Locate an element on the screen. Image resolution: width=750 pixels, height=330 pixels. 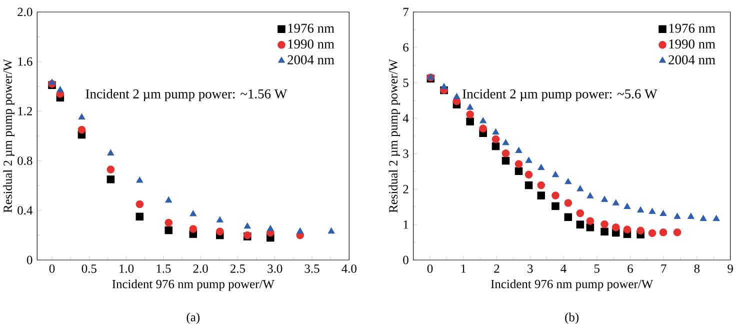
x-tick-label: 0.5 is located at coordinates (89, 268).